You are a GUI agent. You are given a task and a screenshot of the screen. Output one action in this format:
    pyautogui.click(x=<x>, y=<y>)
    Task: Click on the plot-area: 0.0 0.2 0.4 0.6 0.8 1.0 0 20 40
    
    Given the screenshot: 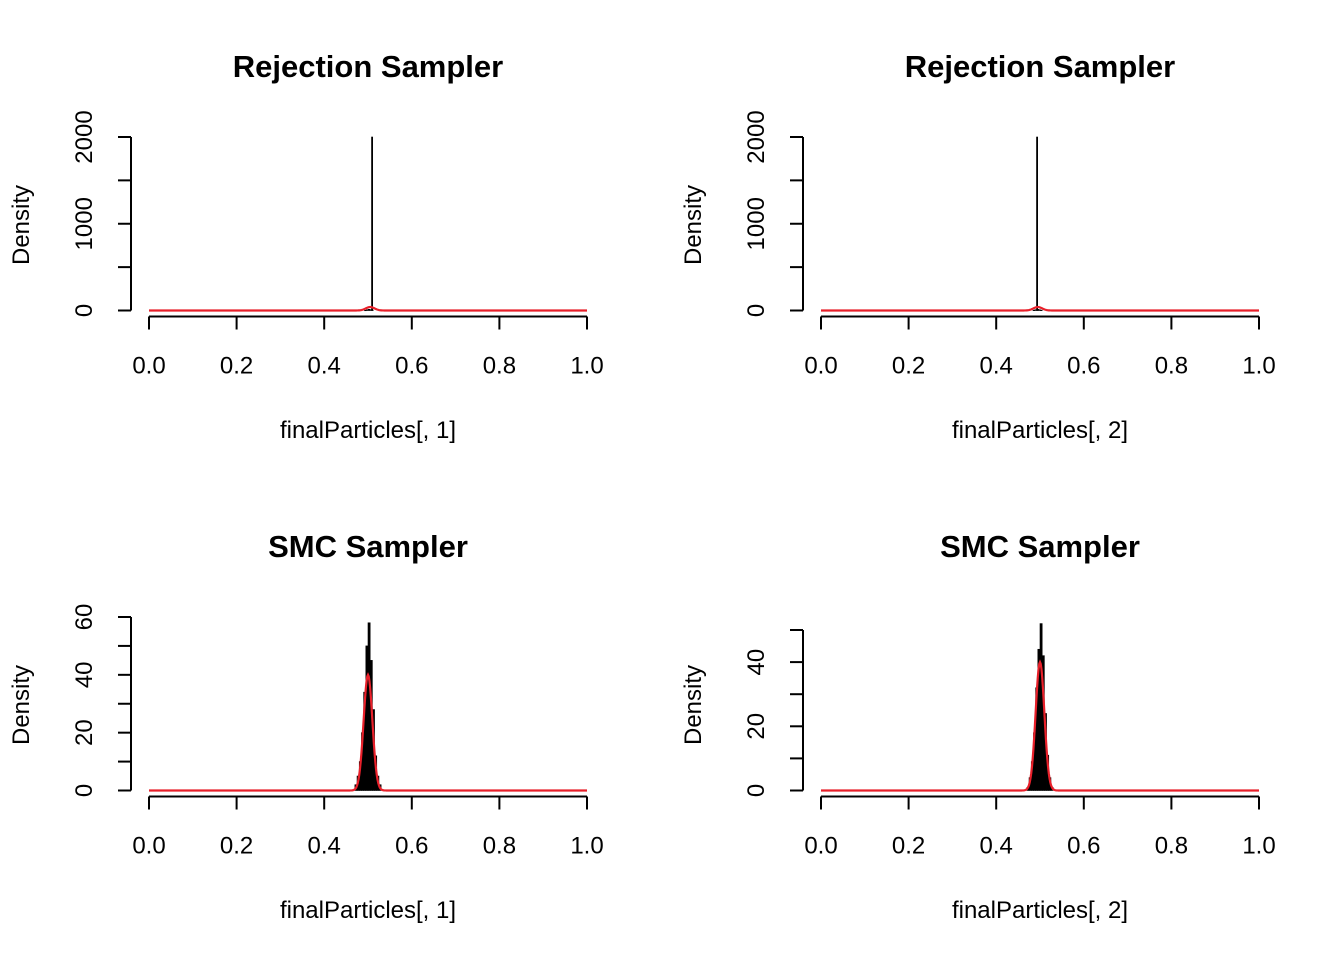 What is the action you would take?
    pyautogui.click(x=1009, y=741)
    